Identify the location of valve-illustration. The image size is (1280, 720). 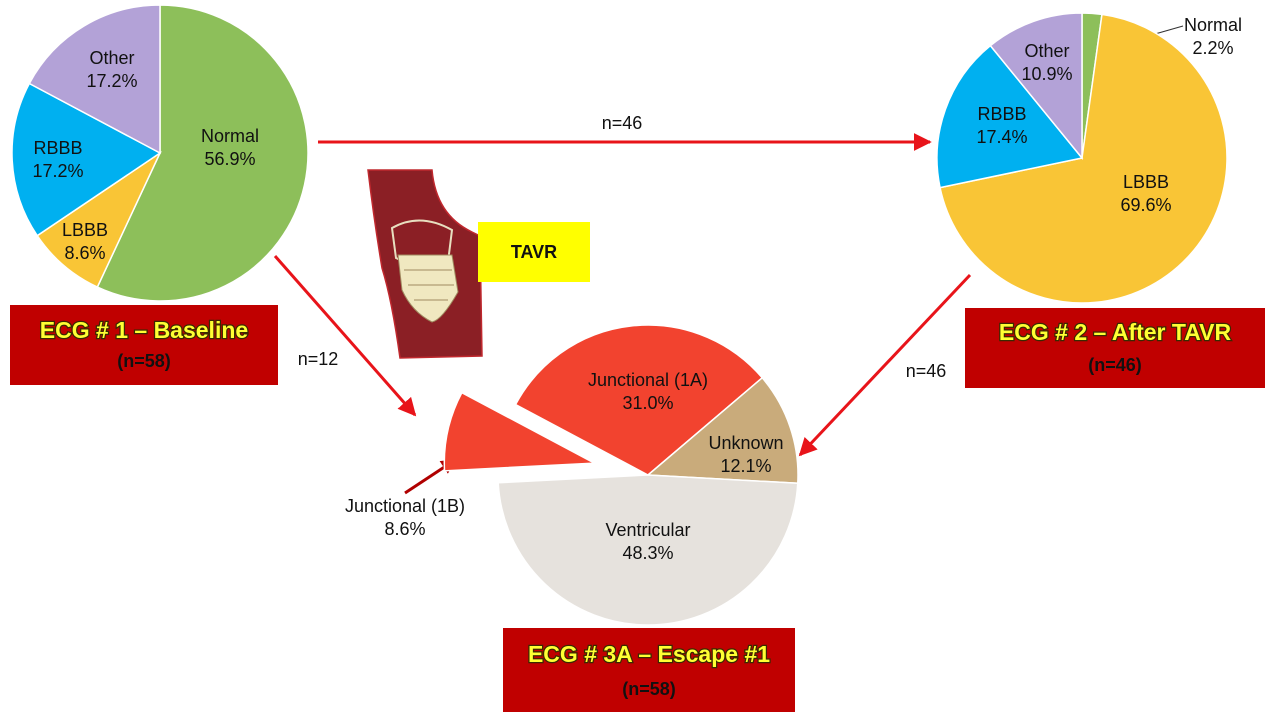
(425, 264).